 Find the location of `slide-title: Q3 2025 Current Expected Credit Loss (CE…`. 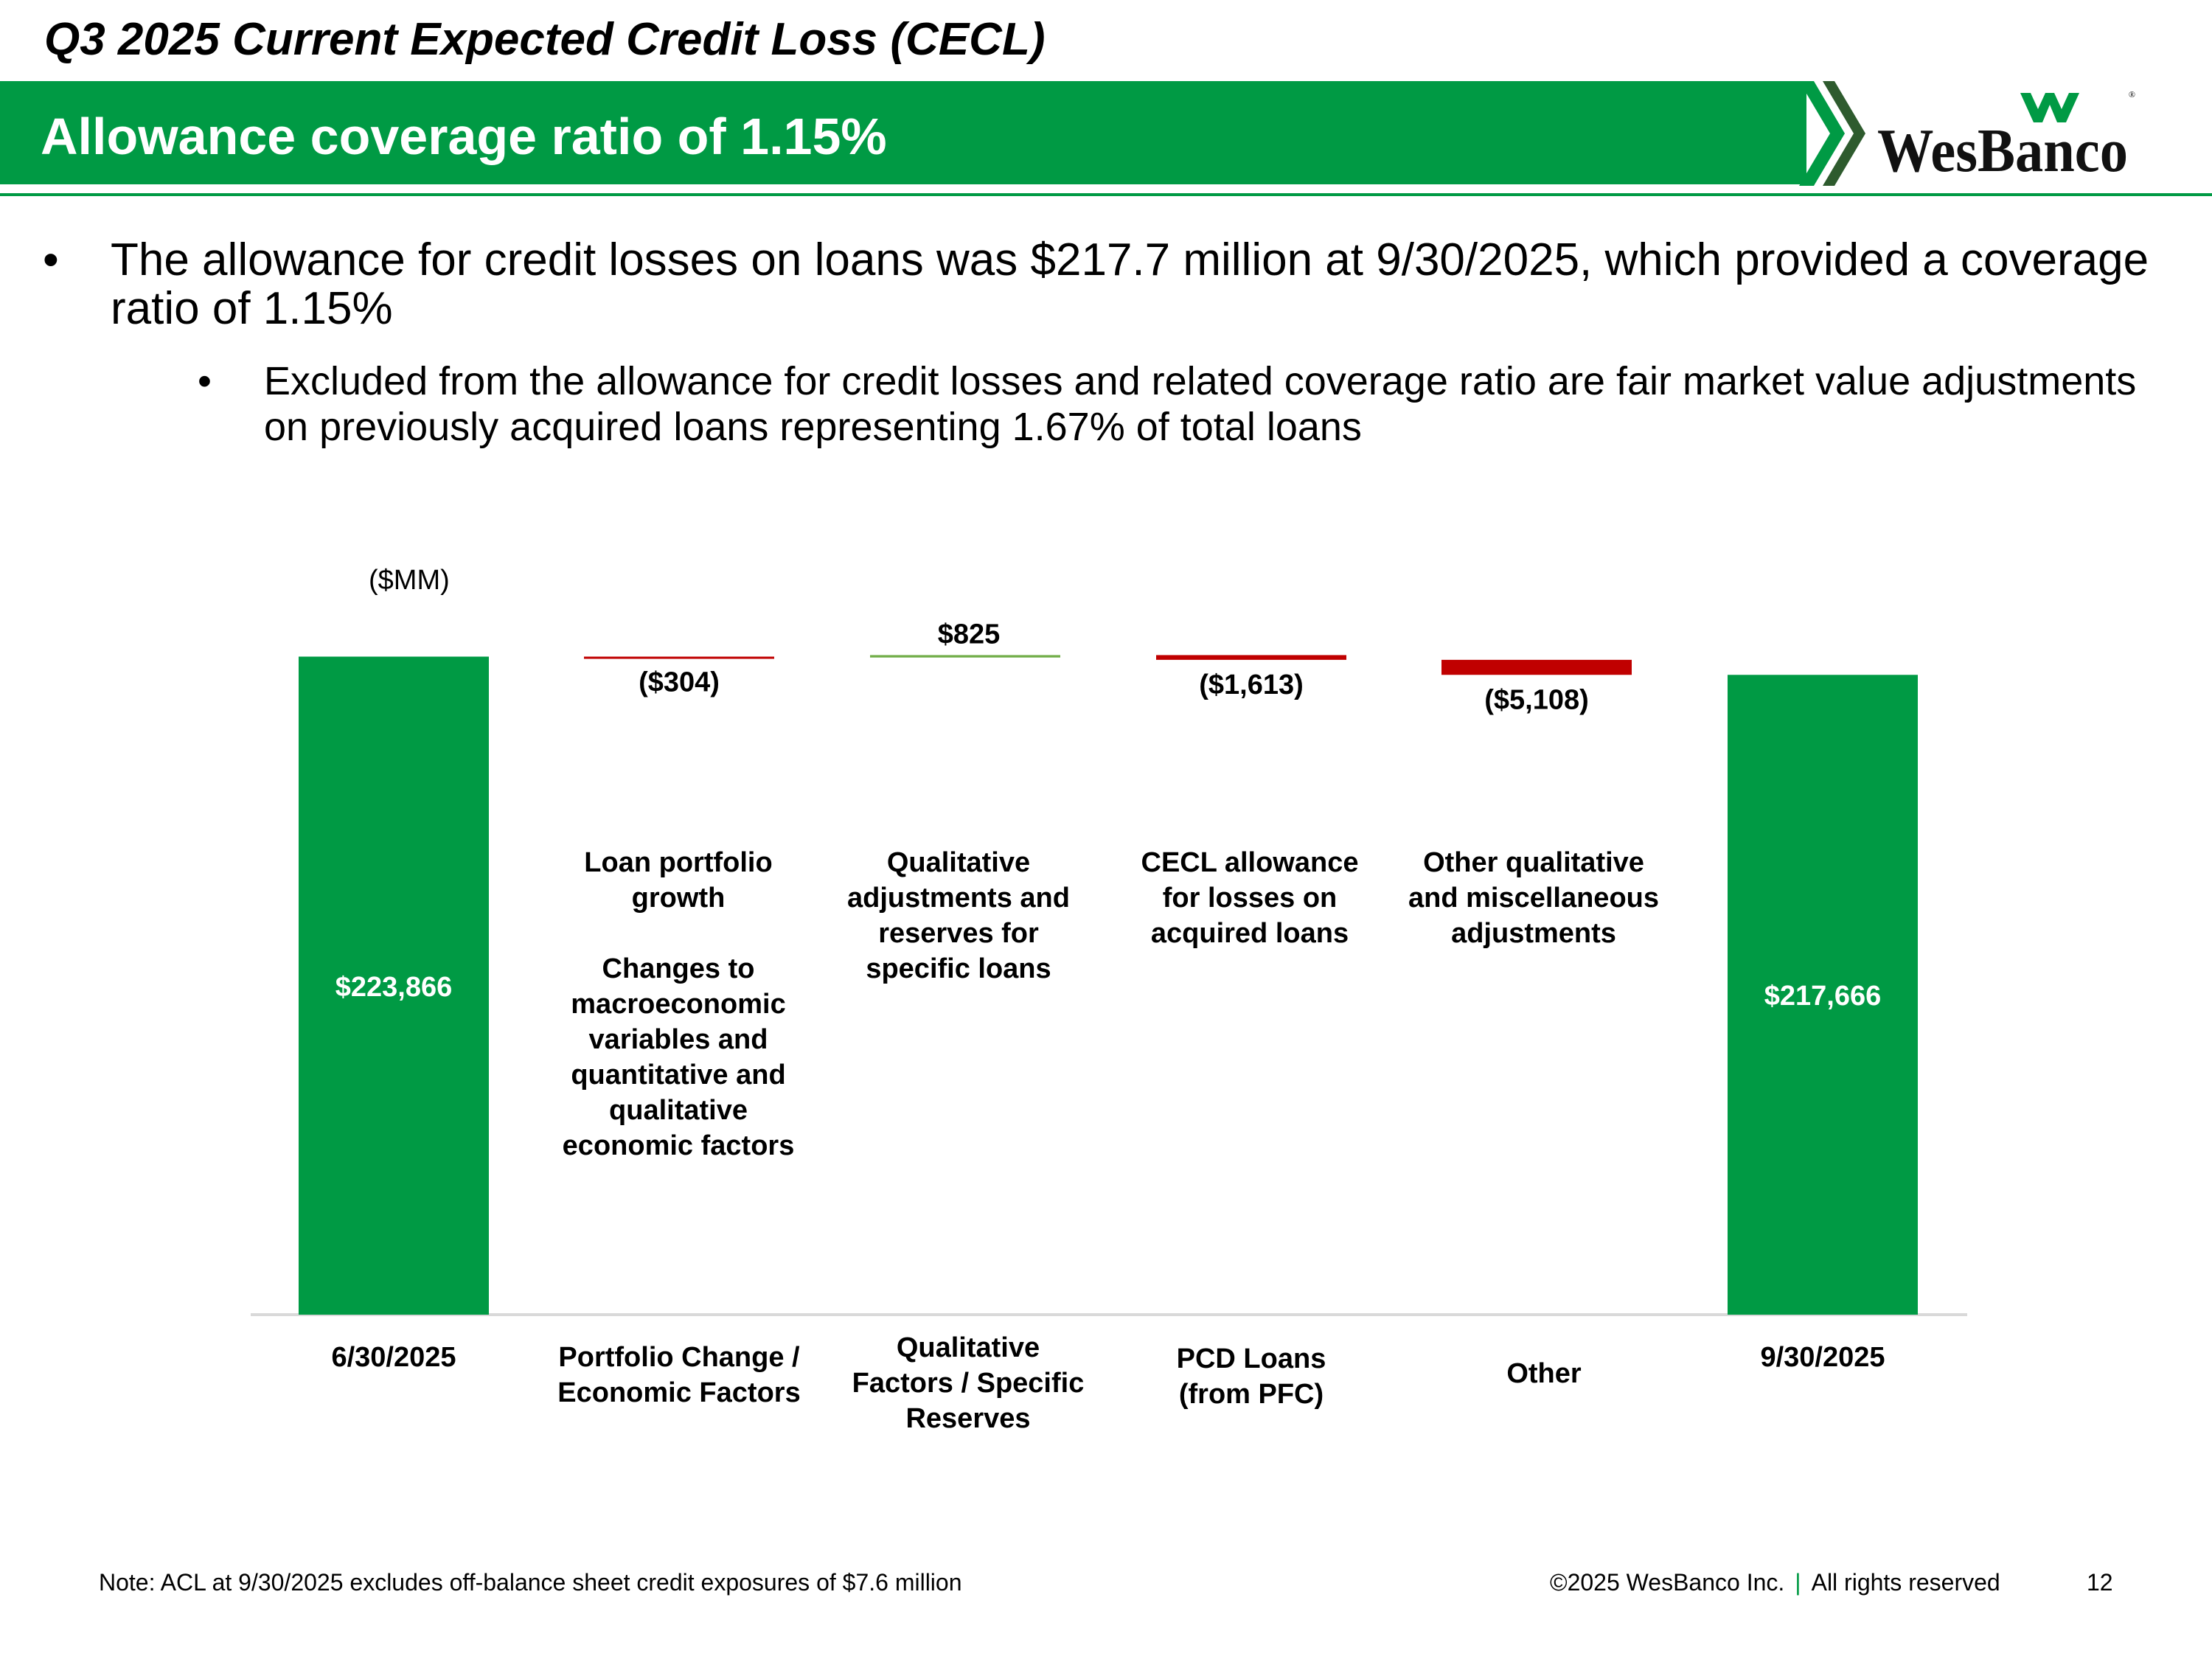

slide-title: Q3 2025 Current Expected Credit Loss (CE… is located at coordinates (545, 39).